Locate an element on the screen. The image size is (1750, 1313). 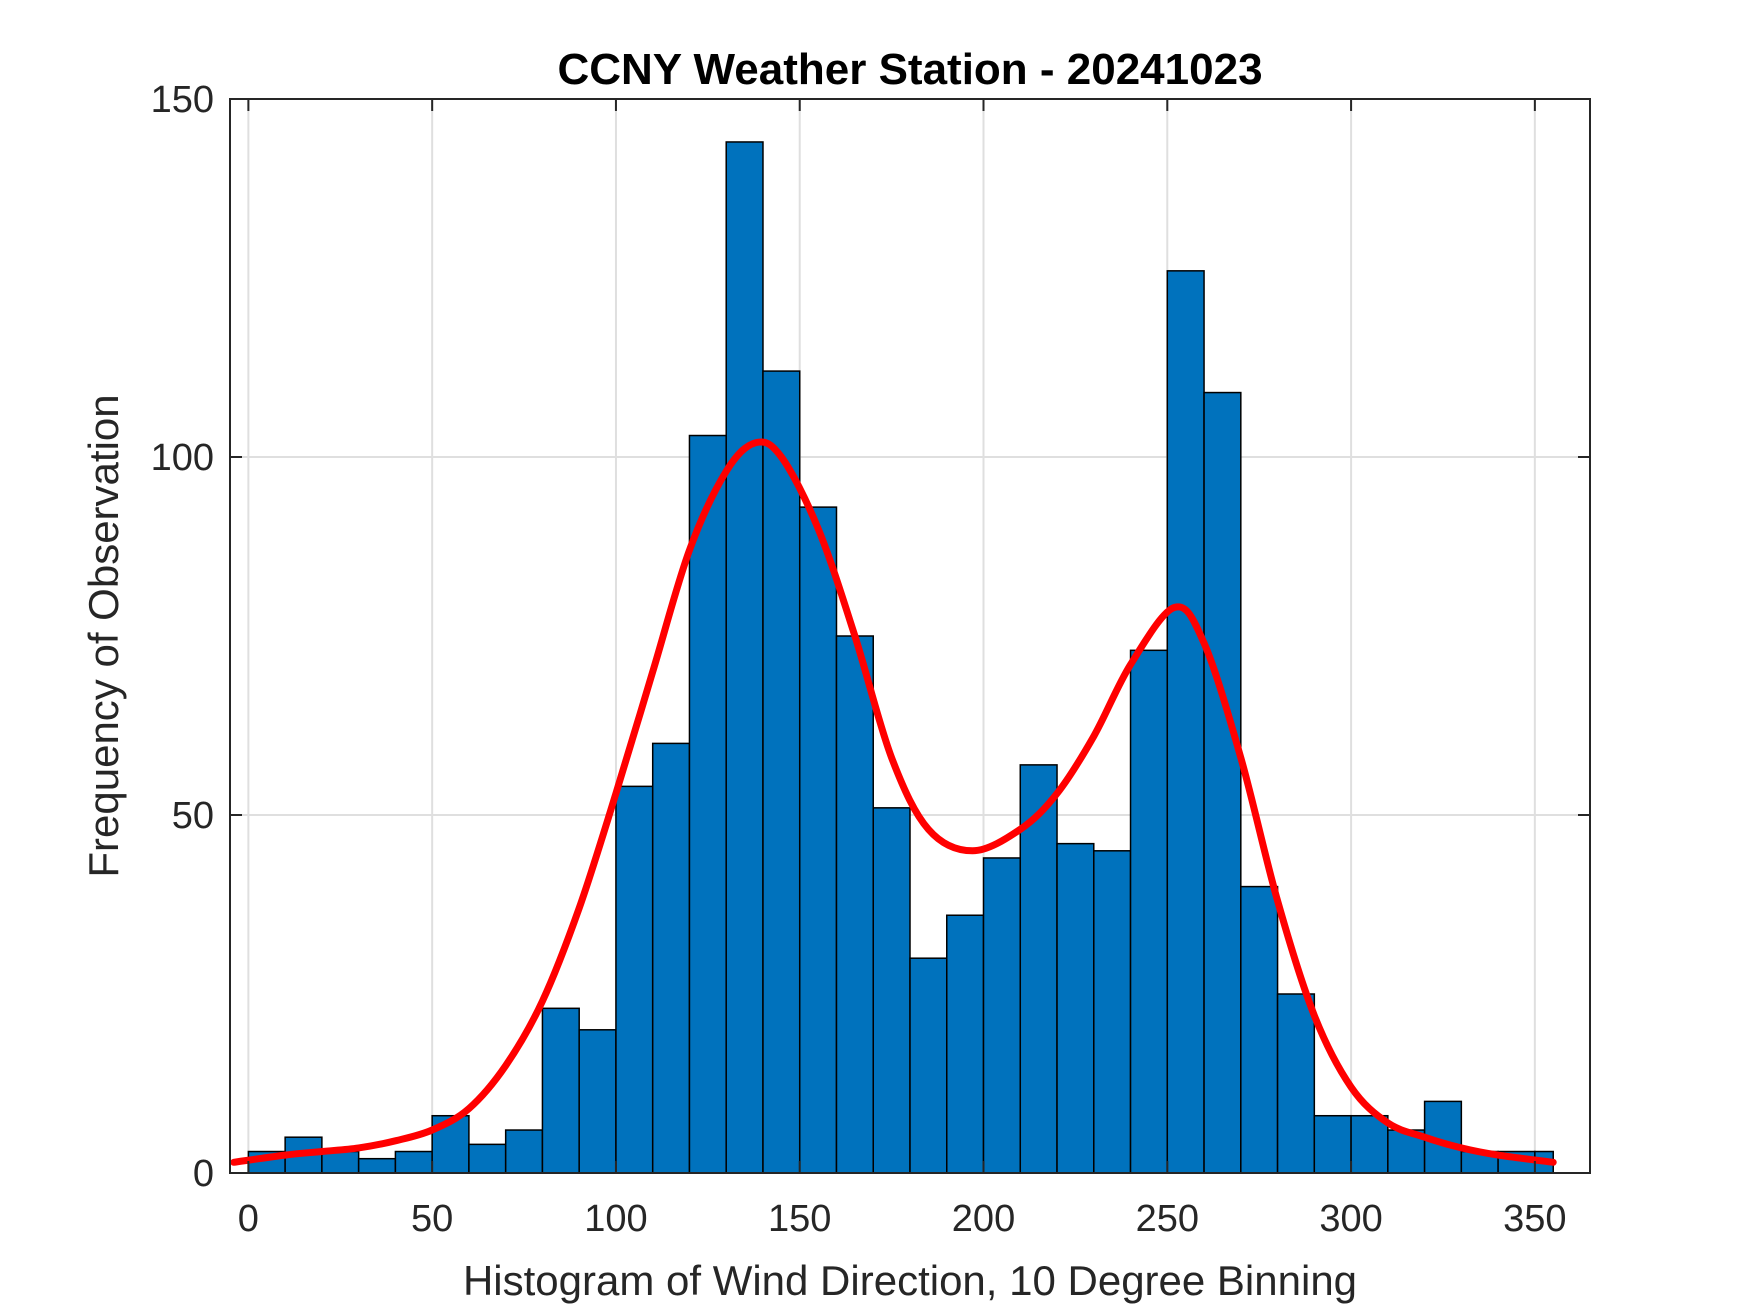
x-tick-label: 250 is located at coordinates (1167, 1219).